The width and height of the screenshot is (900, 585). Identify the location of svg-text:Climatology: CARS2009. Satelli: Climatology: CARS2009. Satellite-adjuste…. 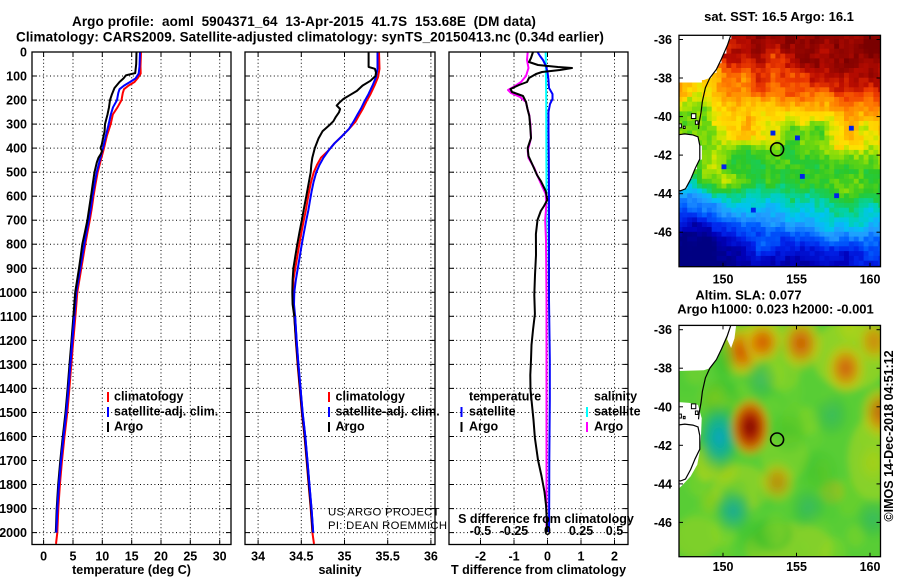
(310, 37).